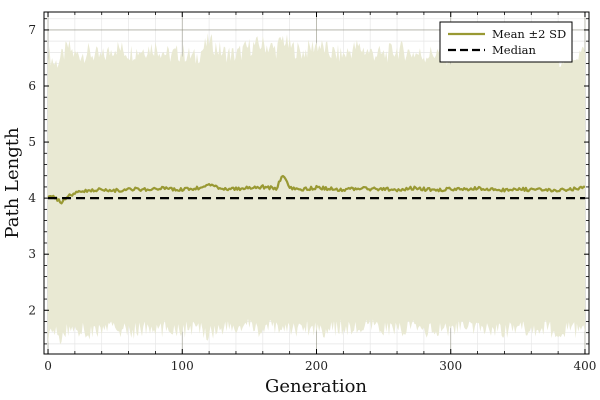 The width and height of the screenshot is (600, 400). Describe the element at coordinates (182, 366) in the screenshot. I see `x-tick-label: 100` at that location.